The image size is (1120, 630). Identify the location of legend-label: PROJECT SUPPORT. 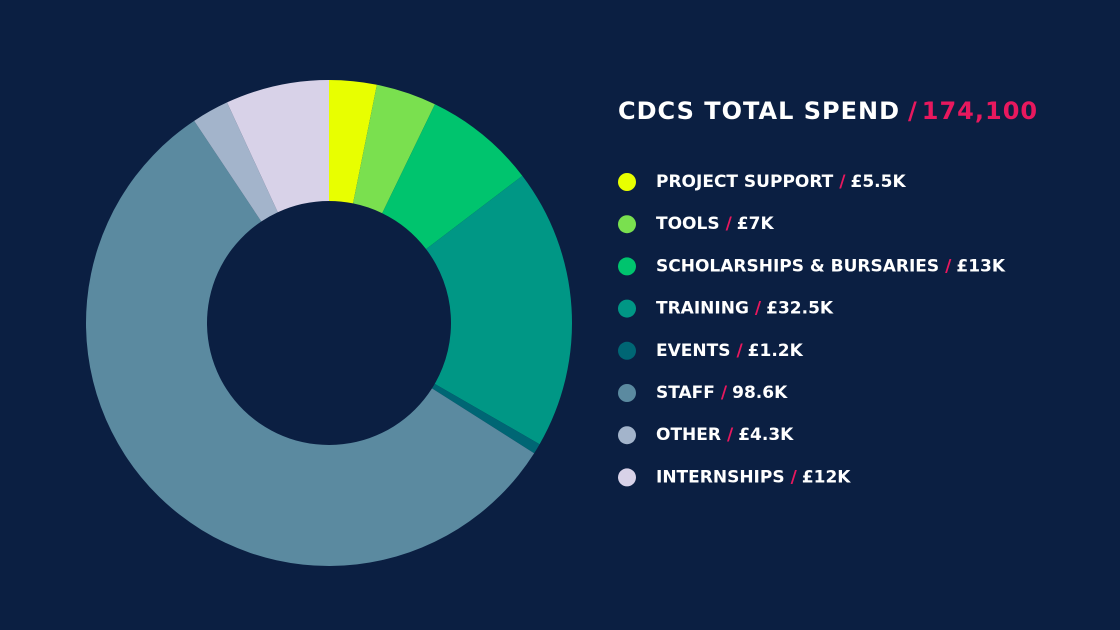
(745, 182).